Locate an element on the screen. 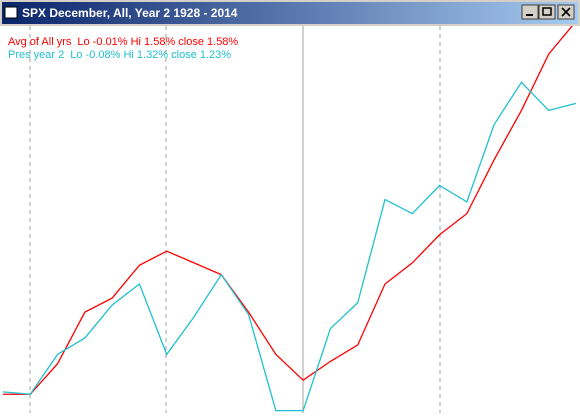  max-button is located at coordinates (547, 12).